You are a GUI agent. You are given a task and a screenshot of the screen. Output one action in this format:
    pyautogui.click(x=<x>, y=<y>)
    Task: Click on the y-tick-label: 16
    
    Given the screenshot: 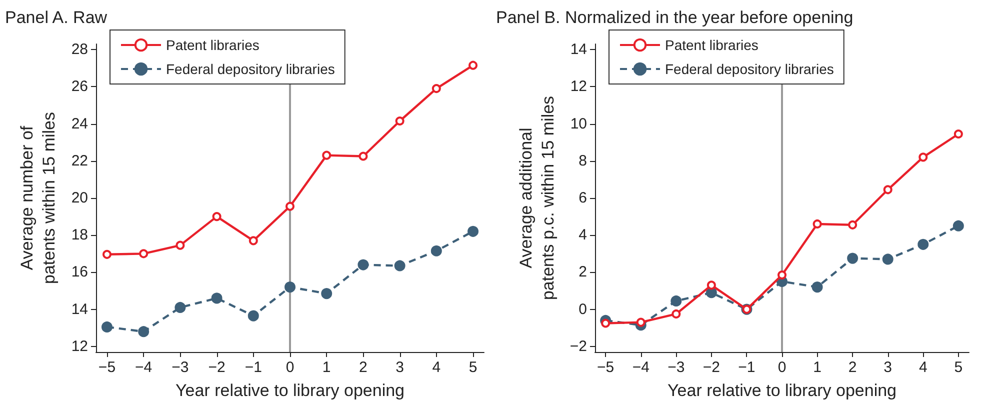 What is the action you would take?
    pyautogui.click(x=79, y=272)
    